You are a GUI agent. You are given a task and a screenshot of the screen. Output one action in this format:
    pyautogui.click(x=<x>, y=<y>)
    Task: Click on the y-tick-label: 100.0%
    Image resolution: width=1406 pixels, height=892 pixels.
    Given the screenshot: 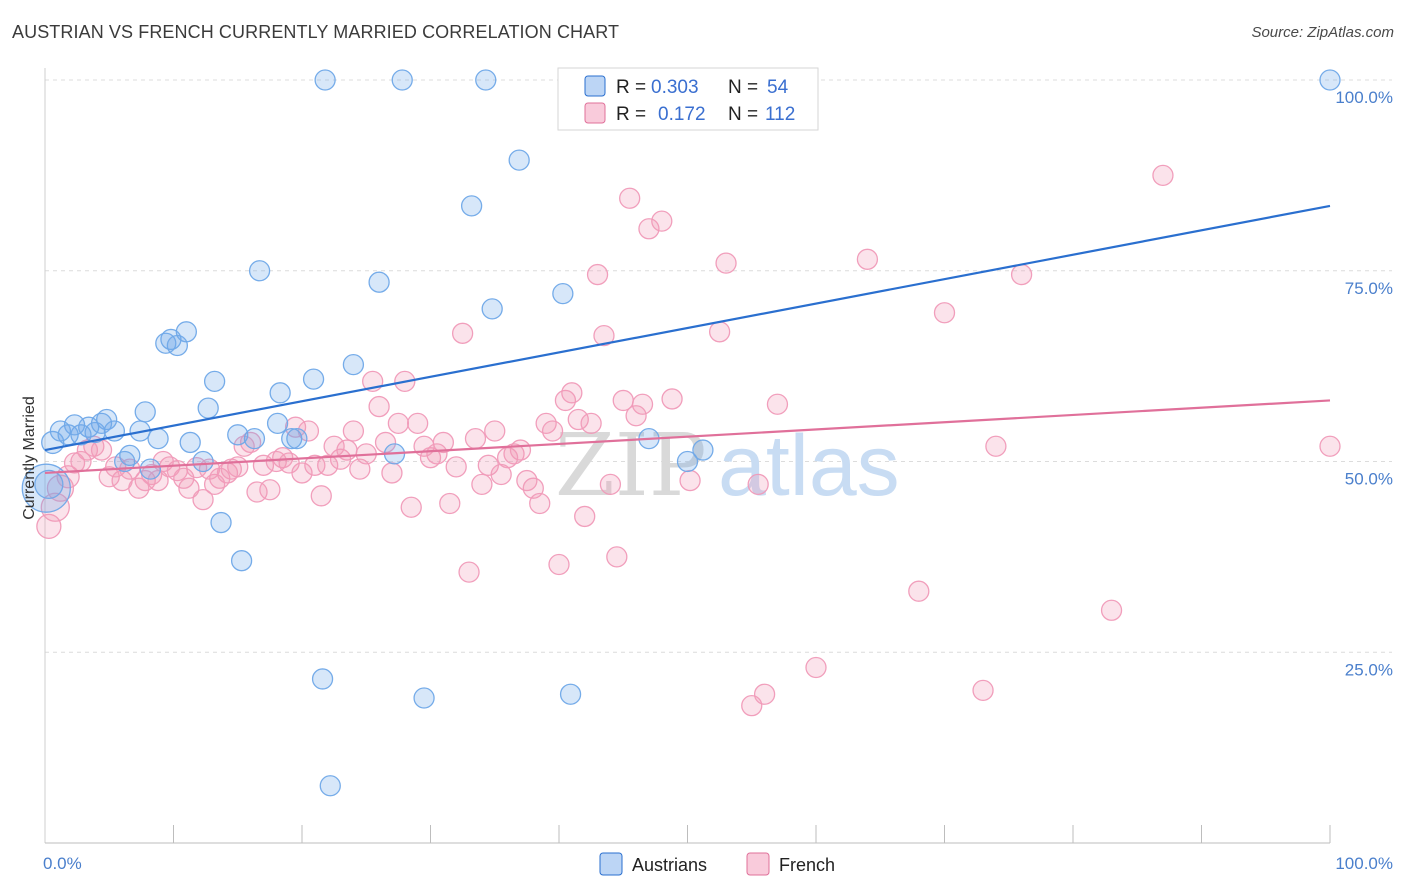 What is the action you would take?
    pyautogui.click(x=1364, y=97)
    